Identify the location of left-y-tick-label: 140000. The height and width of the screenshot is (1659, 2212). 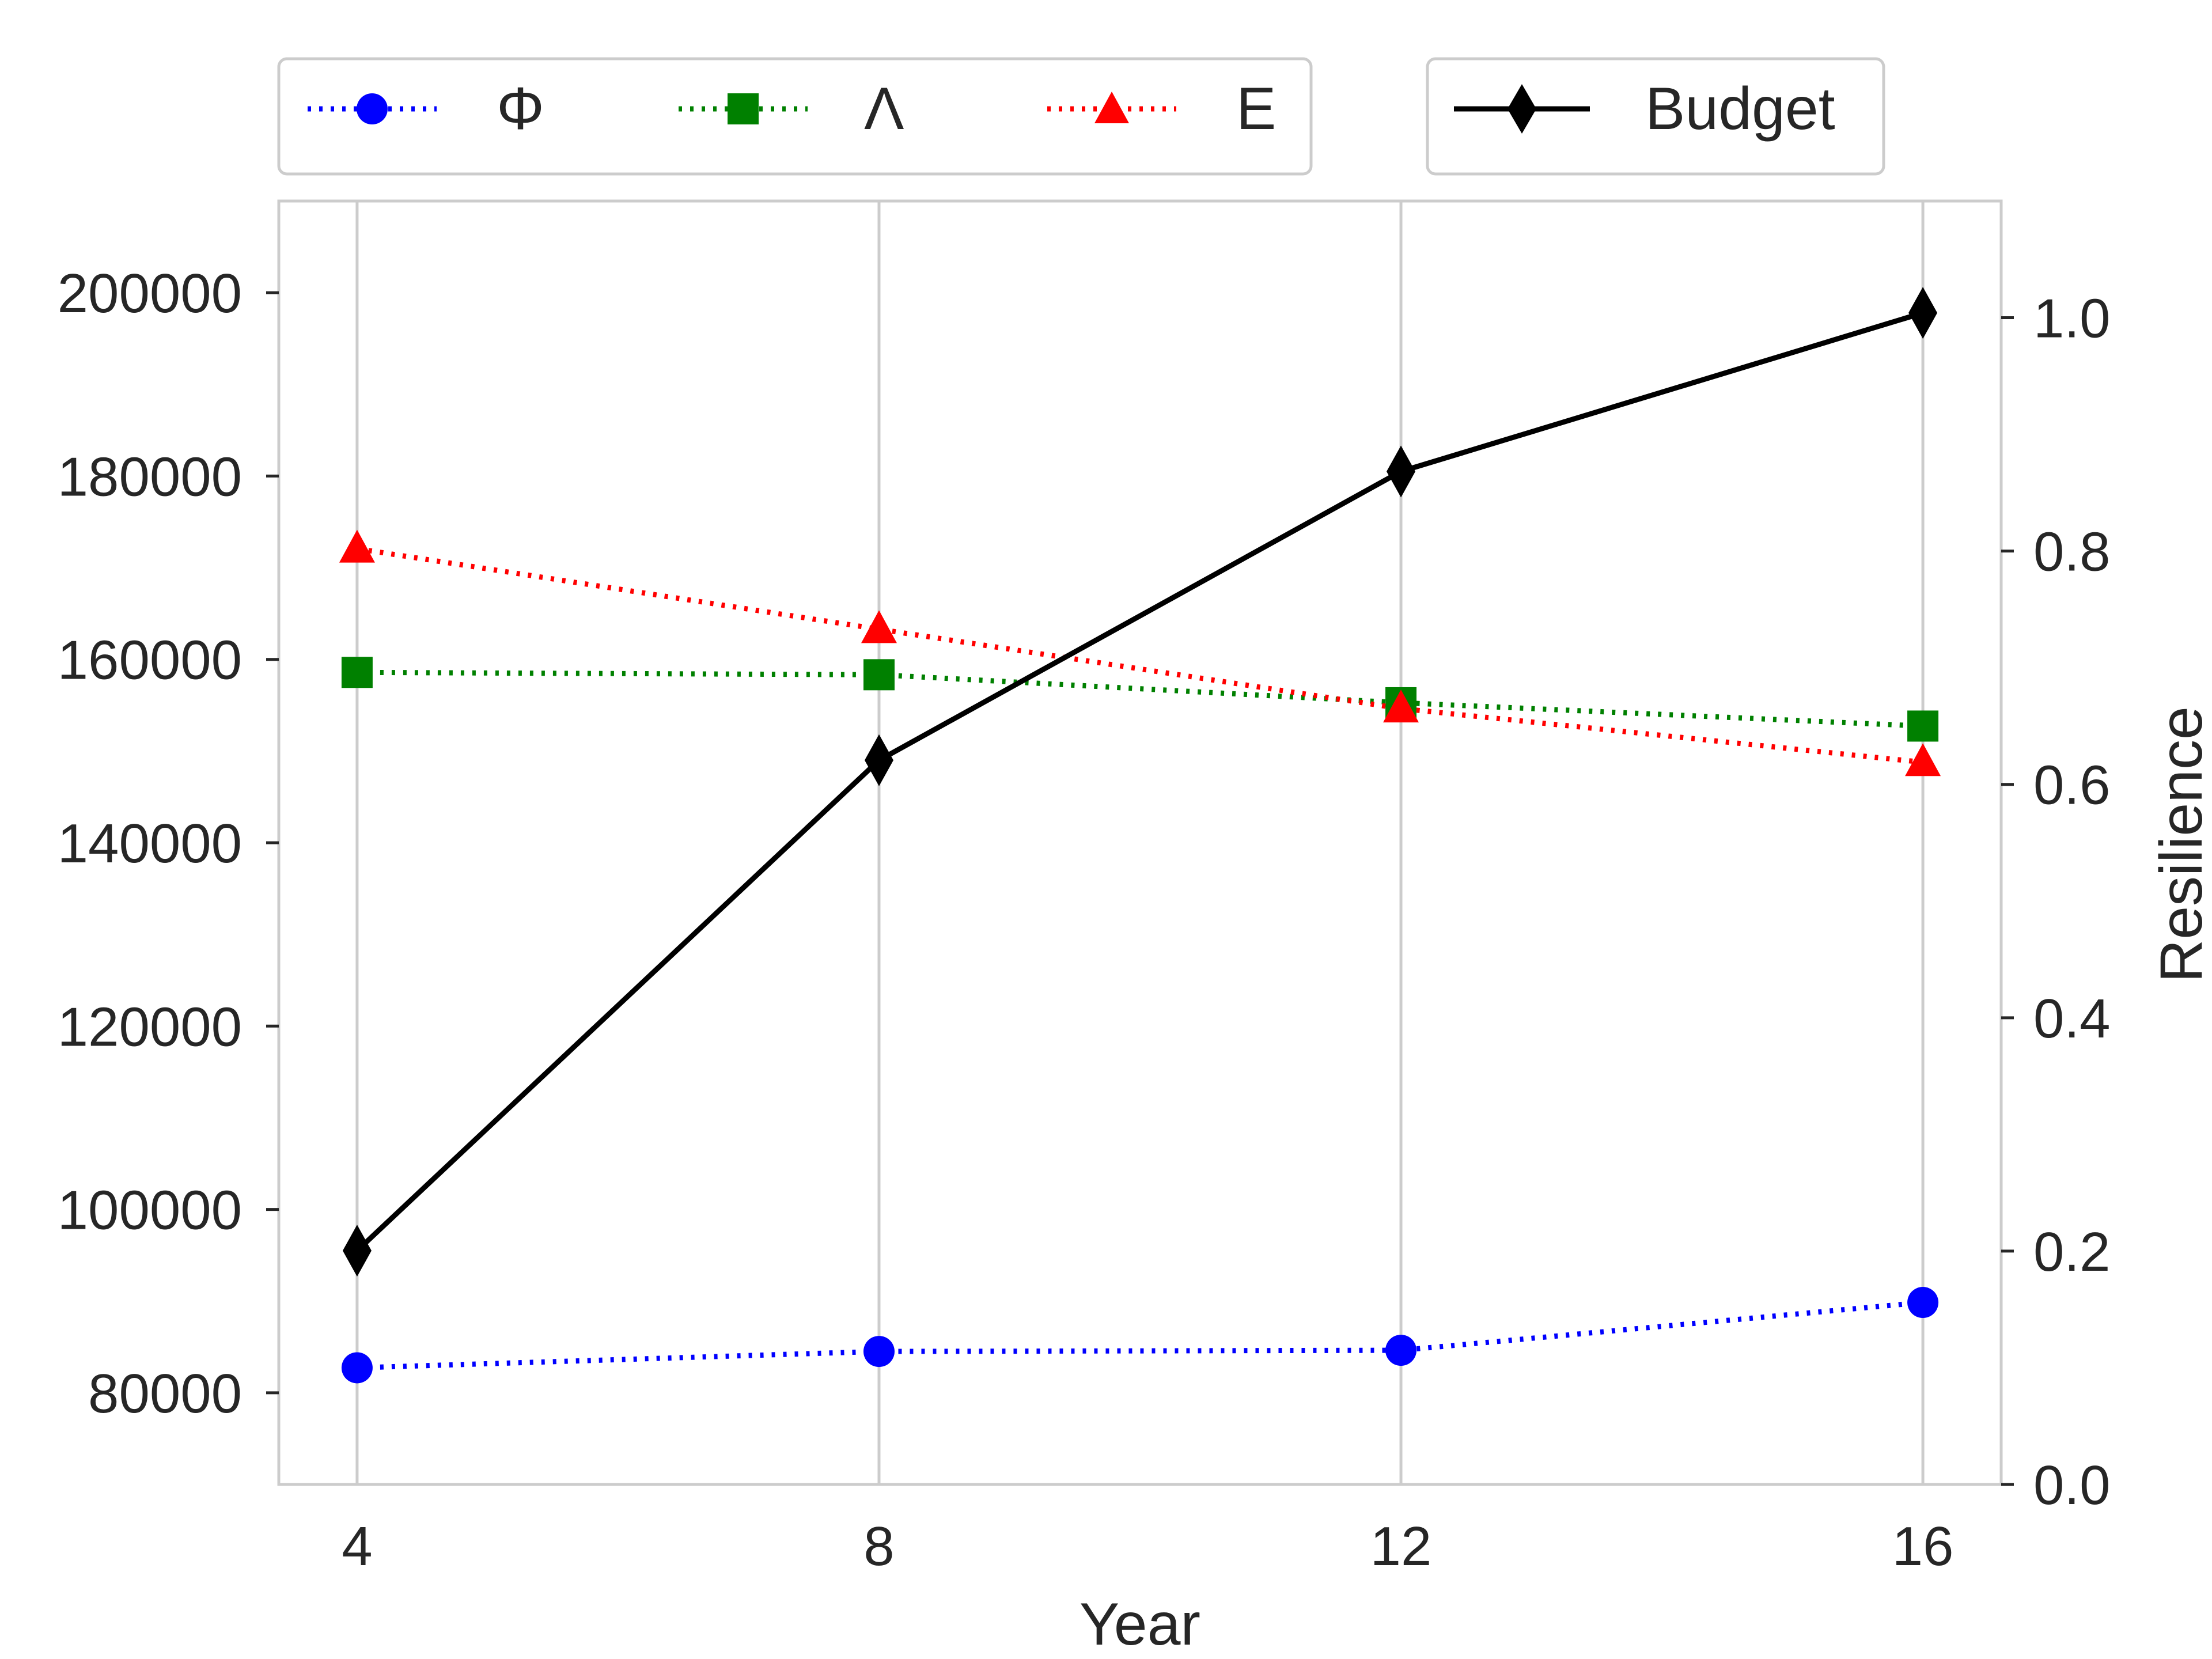
(150, 843).